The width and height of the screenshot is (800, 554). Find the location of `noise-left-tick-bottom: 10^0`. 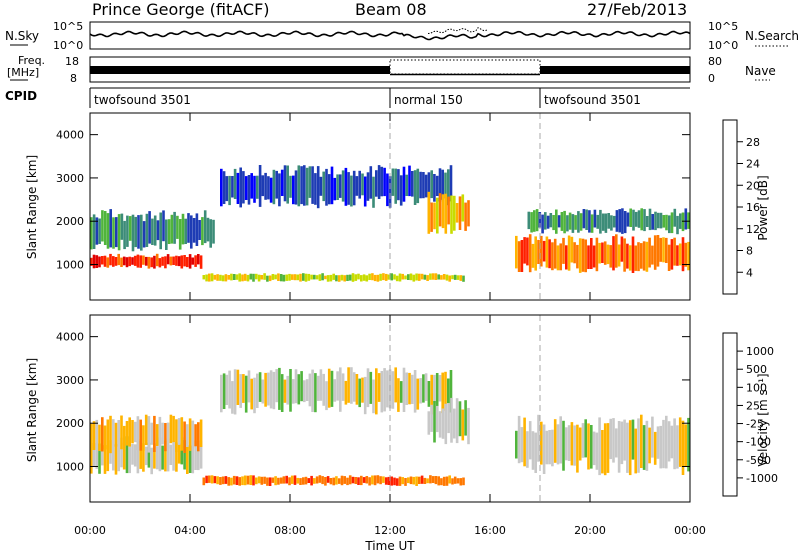

noise-left-tick-bottom: 10^0 is located at coordinates (68, 45).